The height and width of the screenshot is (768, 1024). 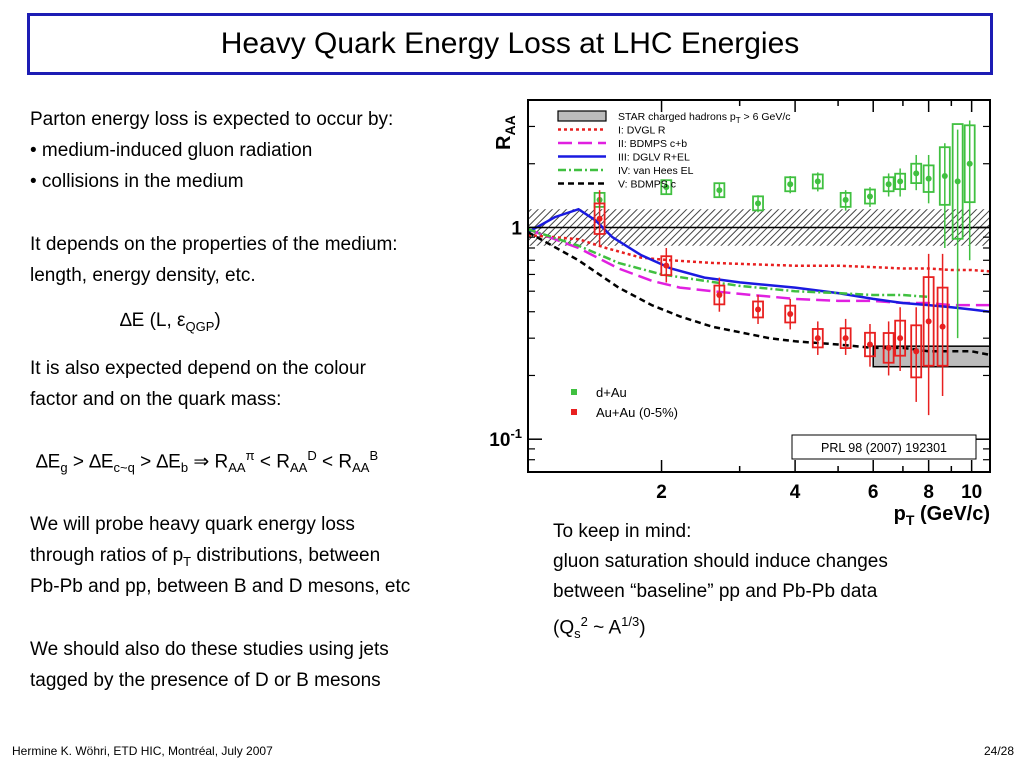 What do you see at coordinates (654, 158) in the screenshot?
I see `legend-label: III: DGLV R+EL` at bounding box center [654, 158].